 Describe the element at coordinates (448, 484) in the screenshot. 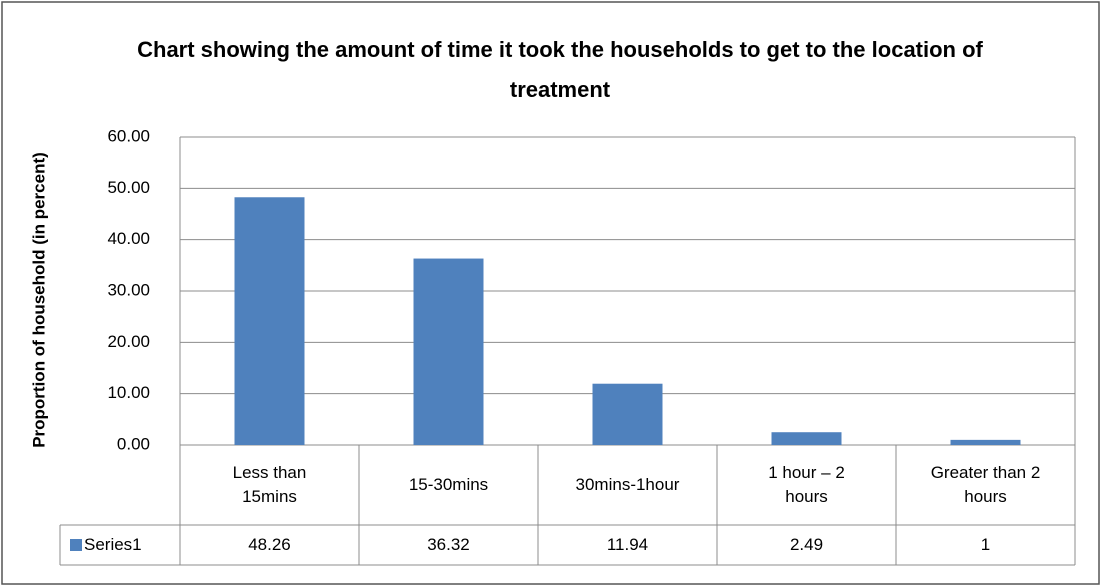

I see `x-tick-label: 15-30mins` at that location.